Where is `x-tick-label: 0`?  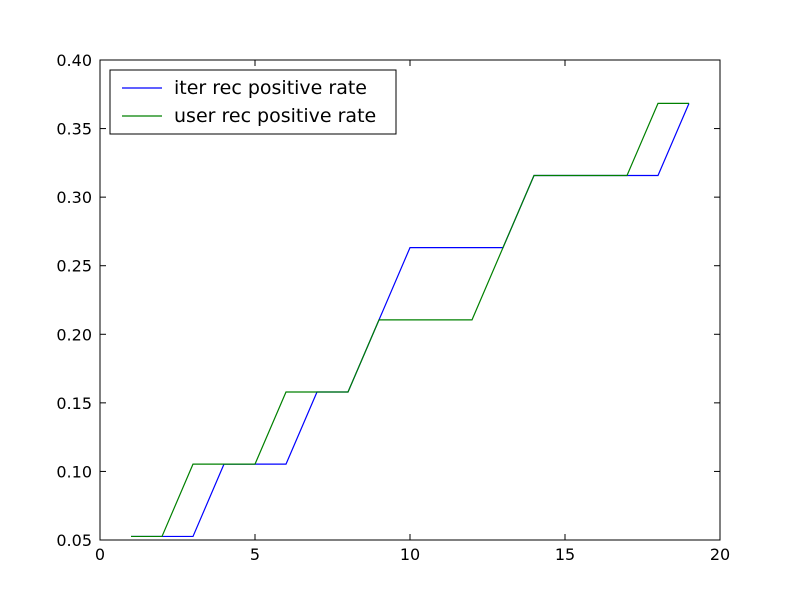 x-tick-label: 0 is located at coordinates (100, 554).